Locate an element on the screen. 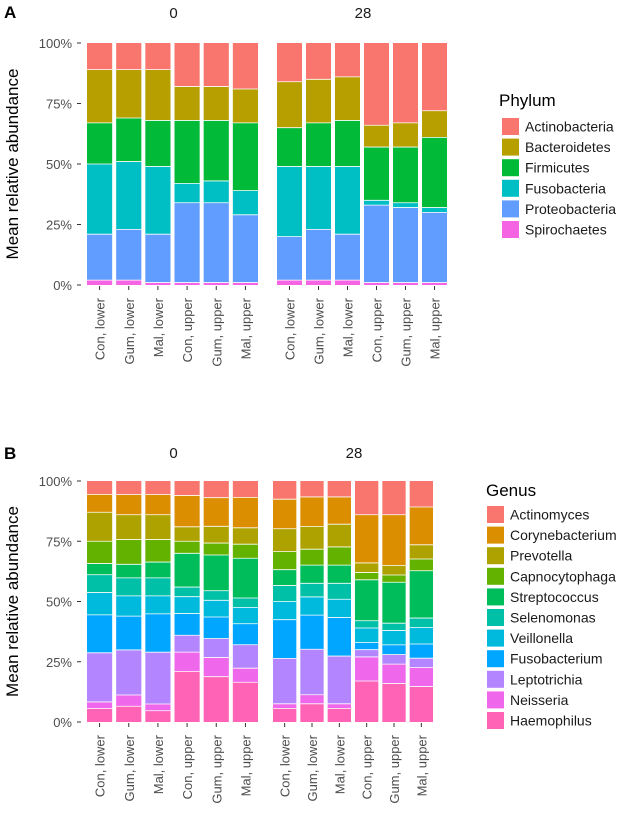  legend-label: Capnocytophaga is located at coordinates (563, 576).